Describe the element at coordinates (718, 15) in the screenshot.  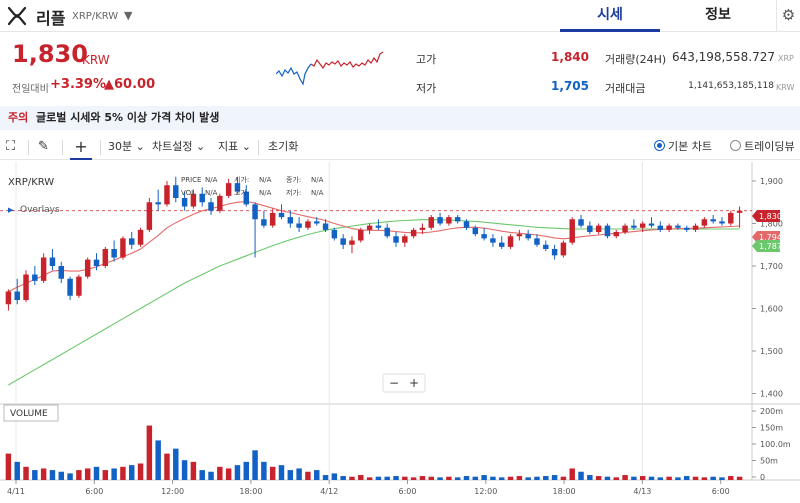
I see `tab-info: 정보` at that location.